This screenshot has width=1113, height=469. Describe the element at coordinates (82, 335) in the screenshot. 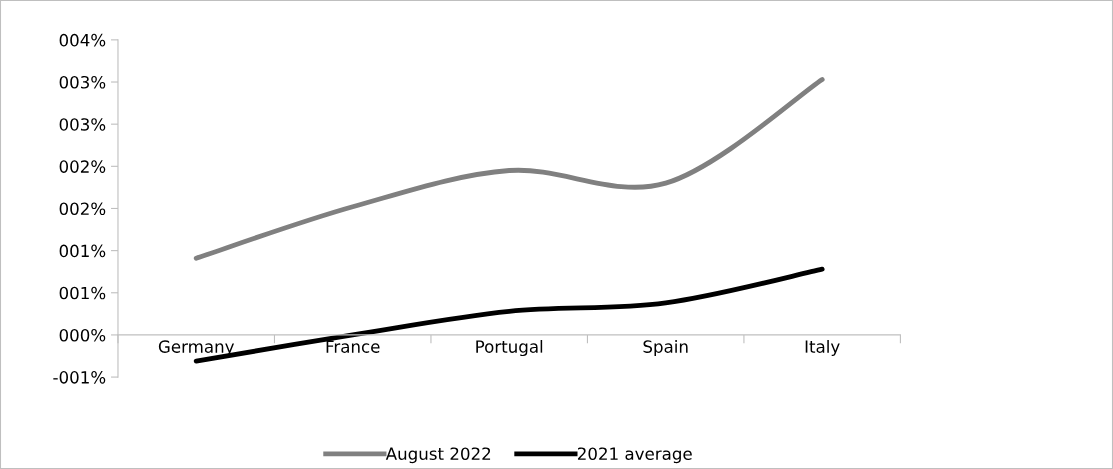

I see `y-tick-label: 000%` at that location.